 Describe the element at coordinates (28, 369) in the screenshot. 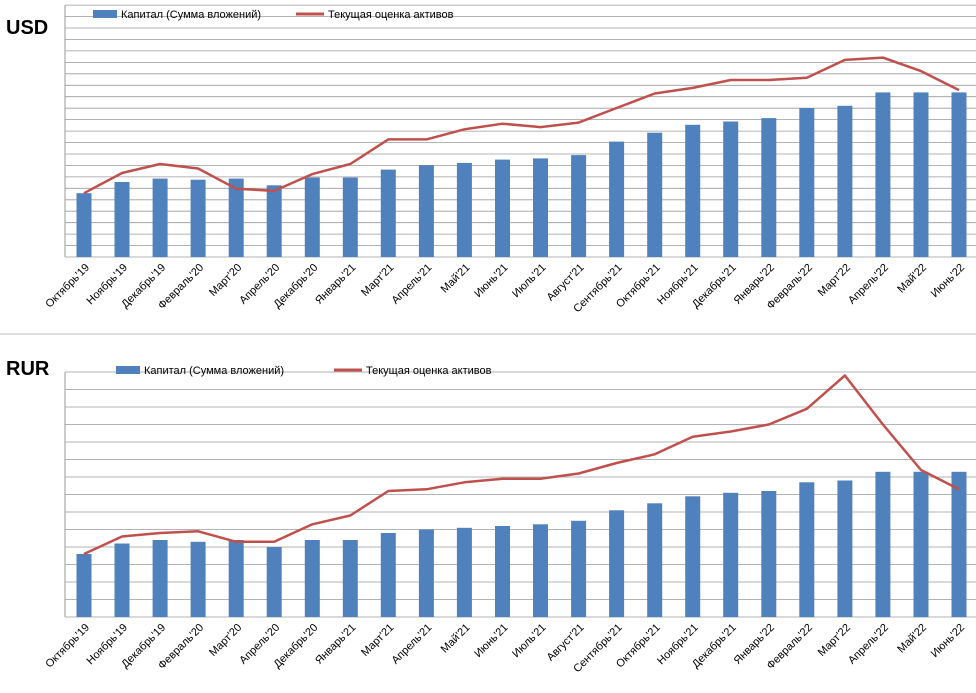

I see `chart-title: RUR` at that location.